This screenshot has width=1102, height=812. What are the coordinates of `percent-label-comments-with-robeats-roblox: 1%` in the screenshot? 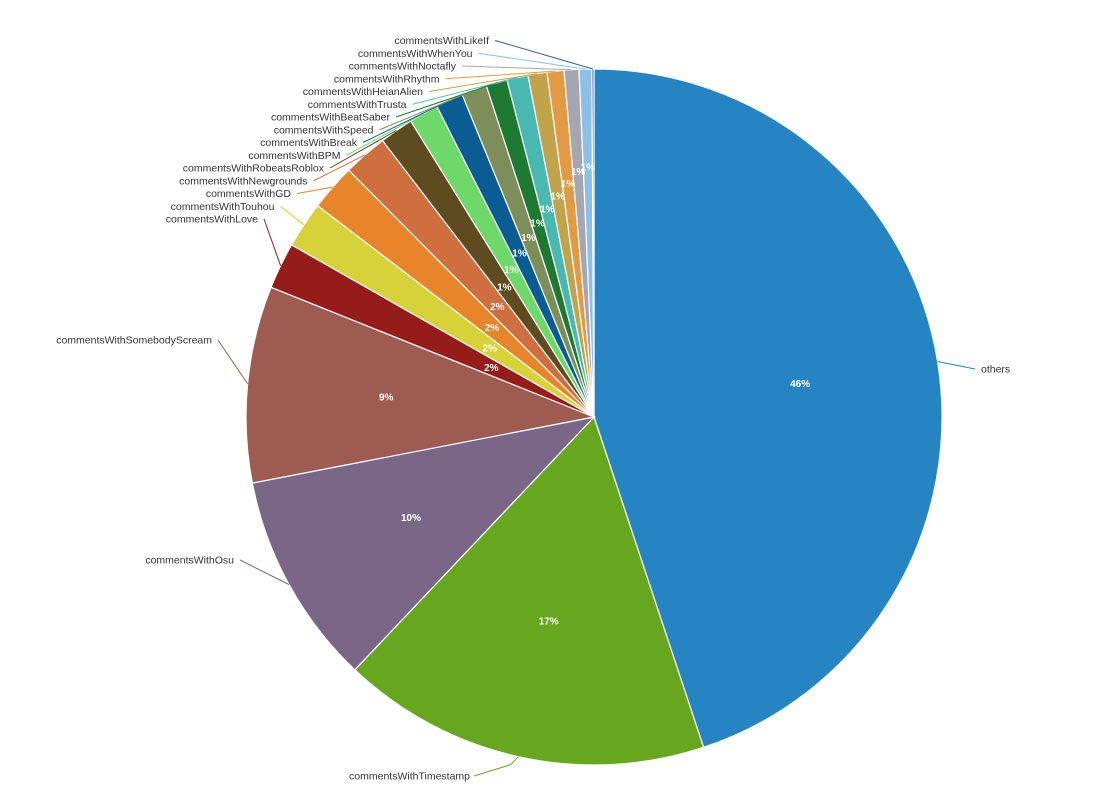 It's located at (504, 287).